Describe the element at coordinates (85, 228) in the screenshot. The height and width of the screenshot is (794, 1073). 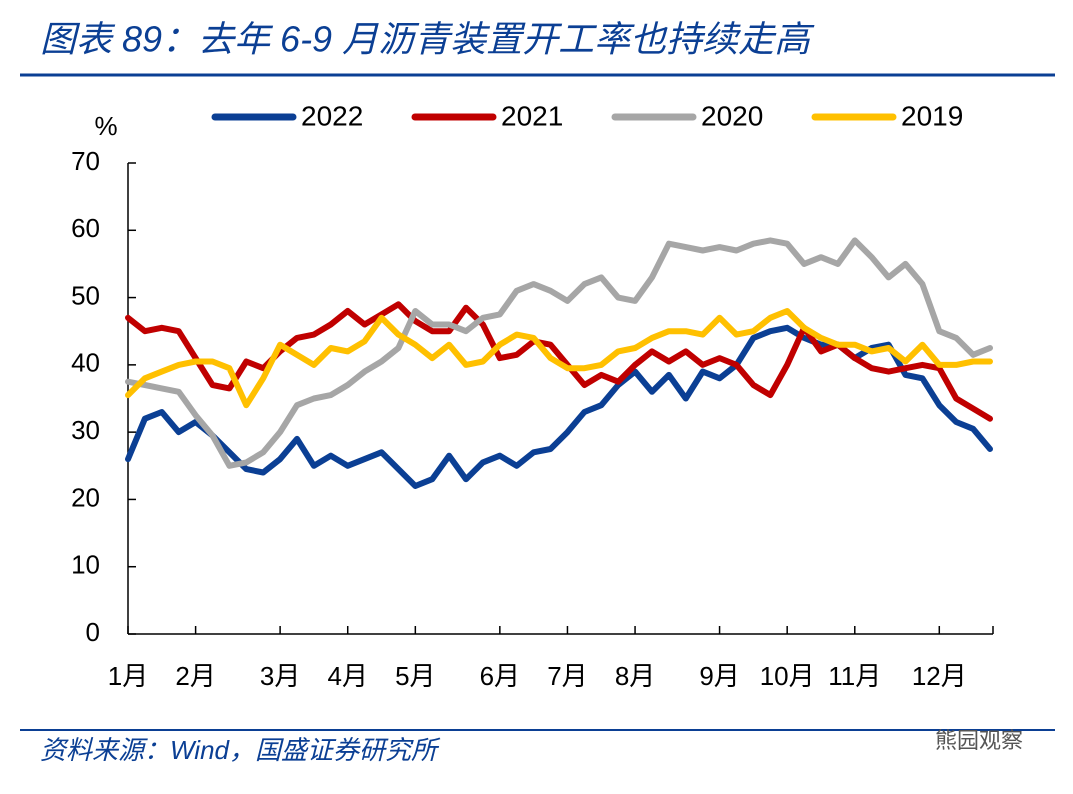
I see `y-tick-label: 60` at that location.